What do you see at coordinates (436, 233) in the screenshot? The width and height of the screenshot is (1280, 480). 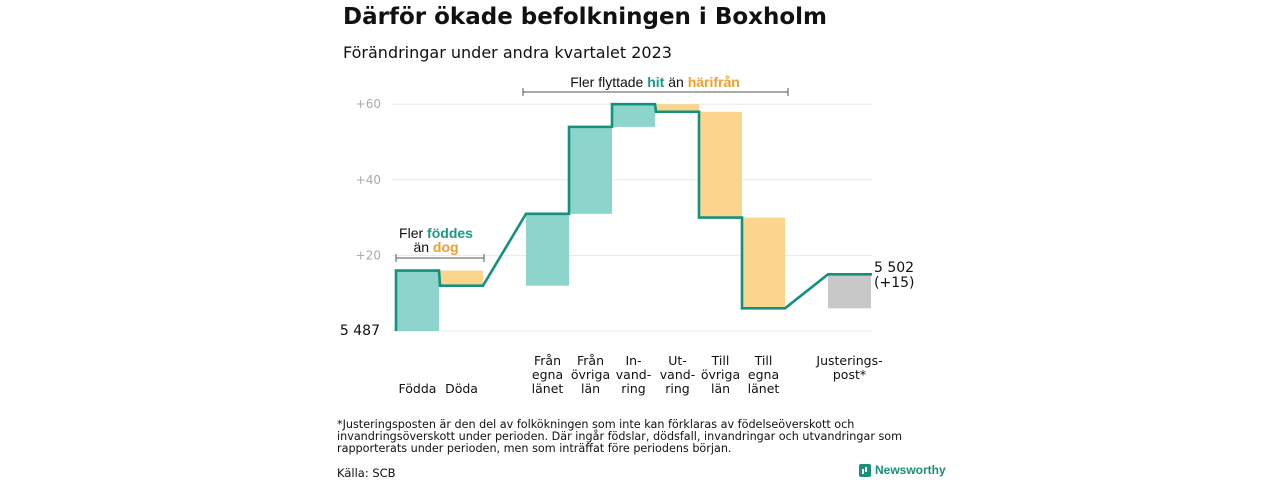 I see `births-annotation: Fler föddes` at bounding box center [436, 233].